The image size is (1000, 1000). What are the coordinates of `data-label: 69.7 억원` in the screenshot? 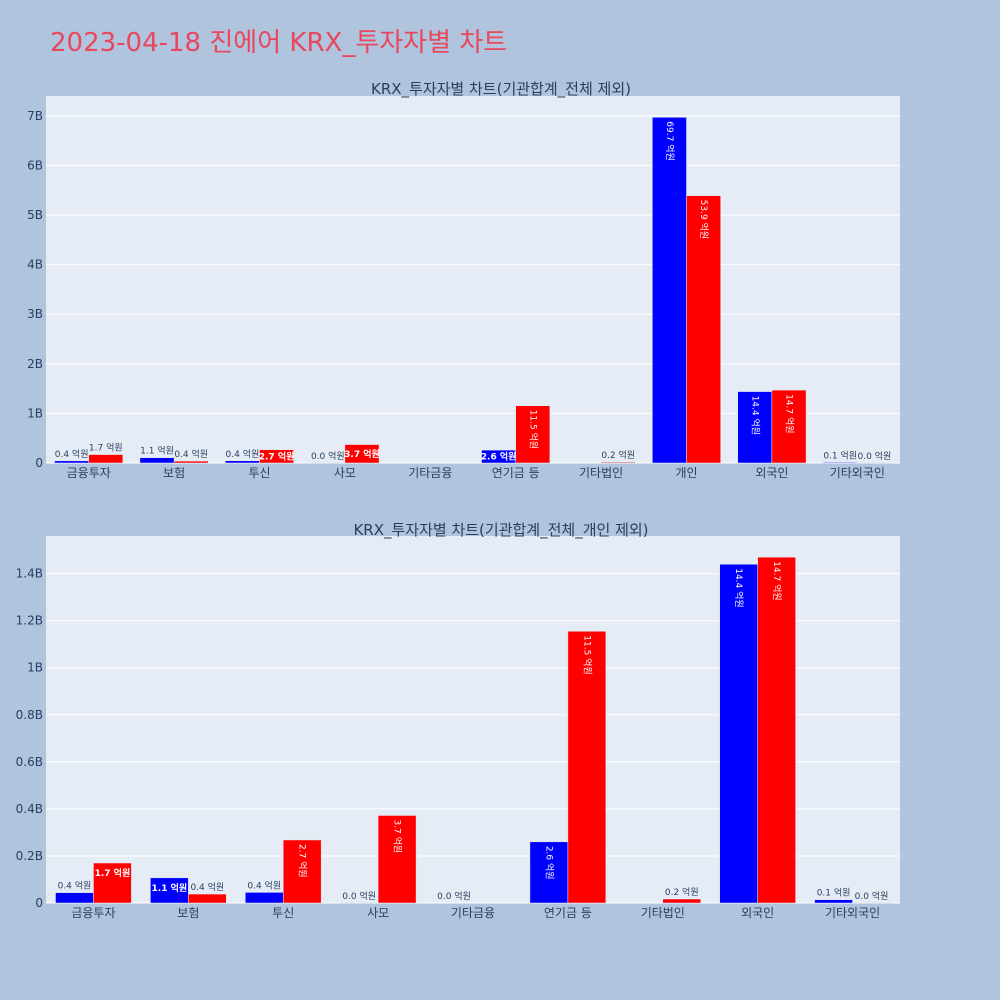 It's located at (670, 140).